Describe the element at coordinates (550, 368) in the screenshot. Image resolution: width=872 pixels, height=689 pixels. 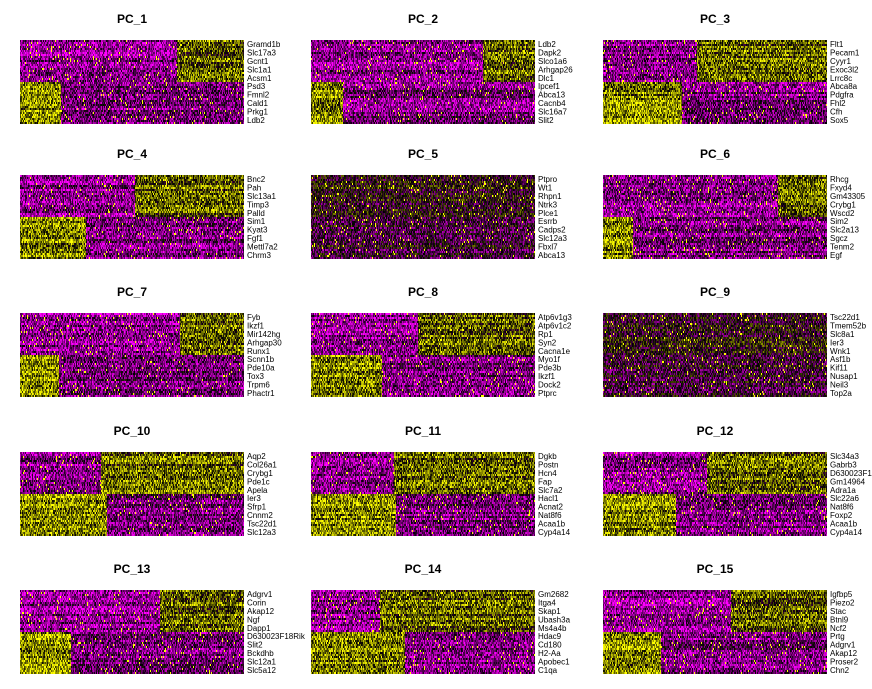
I see `gene-label: Pde3b` at that location.